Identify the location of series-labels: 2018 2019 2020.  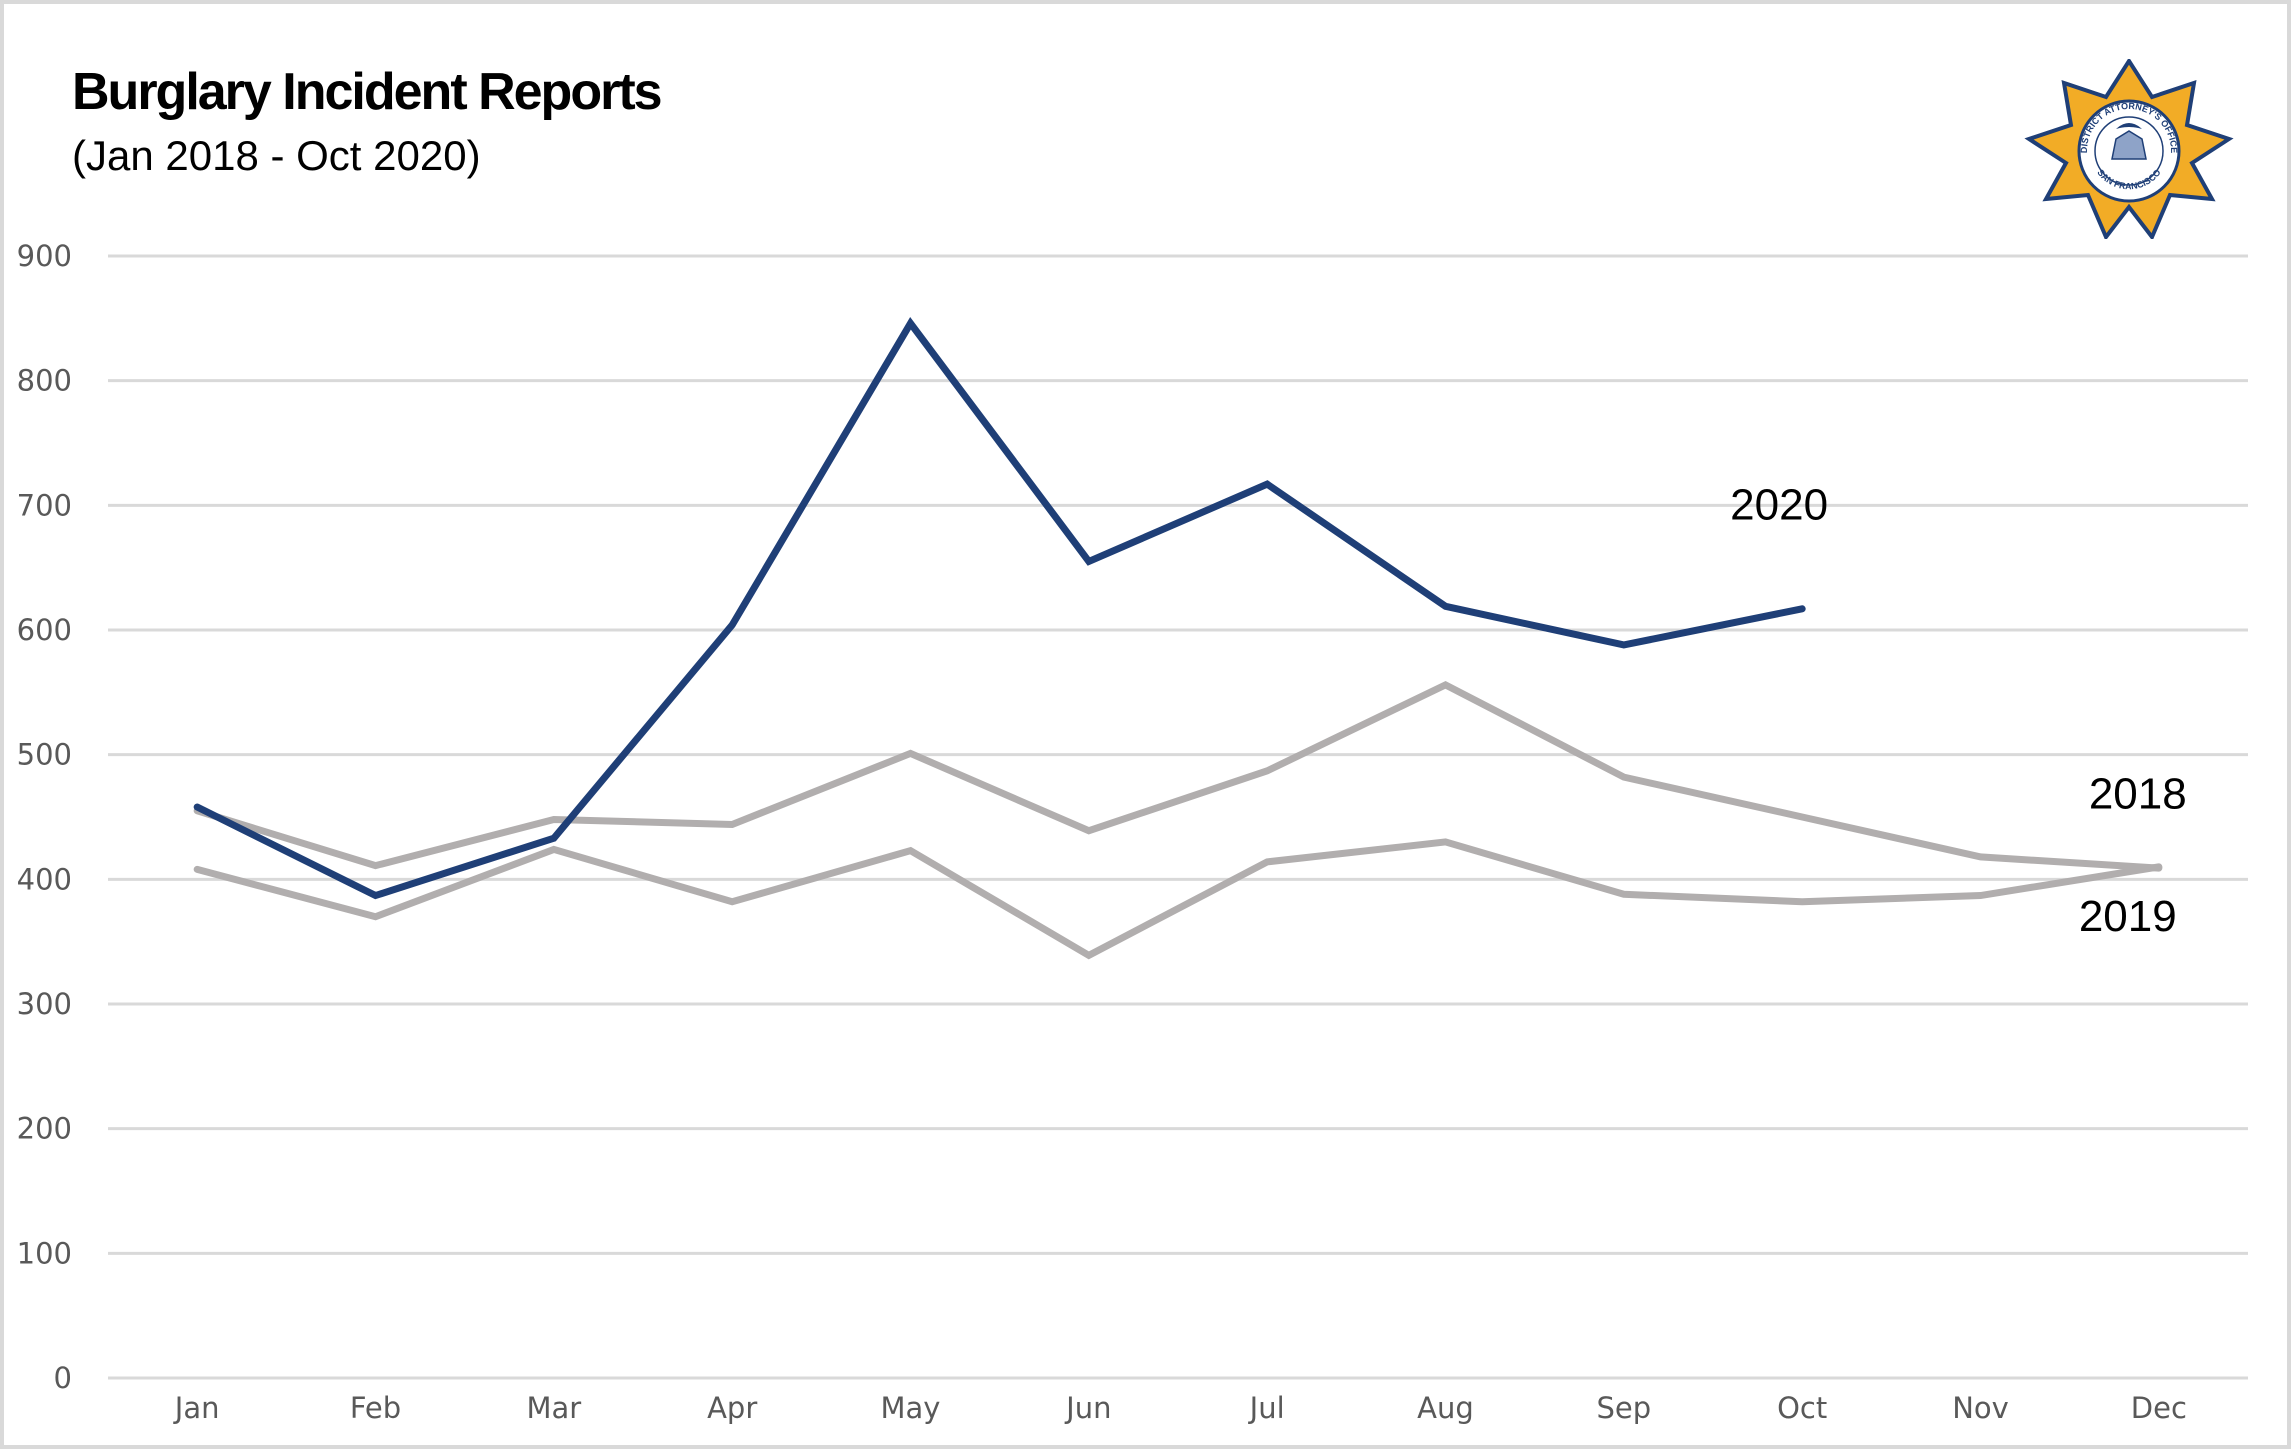
(1958, 710).